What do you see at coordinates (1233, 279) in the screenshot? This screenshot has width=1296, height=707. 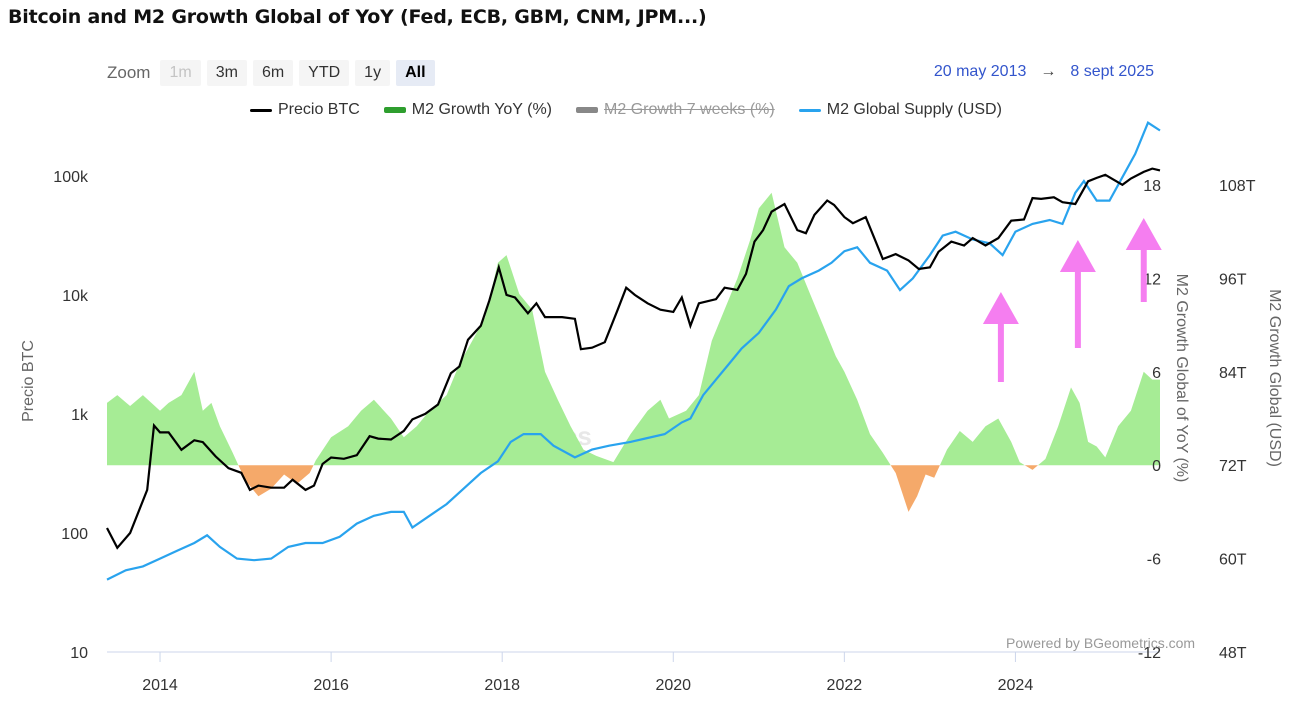 I see `m2-usd-axis-tick-label: 96T` at bounding box center [1233, 279].